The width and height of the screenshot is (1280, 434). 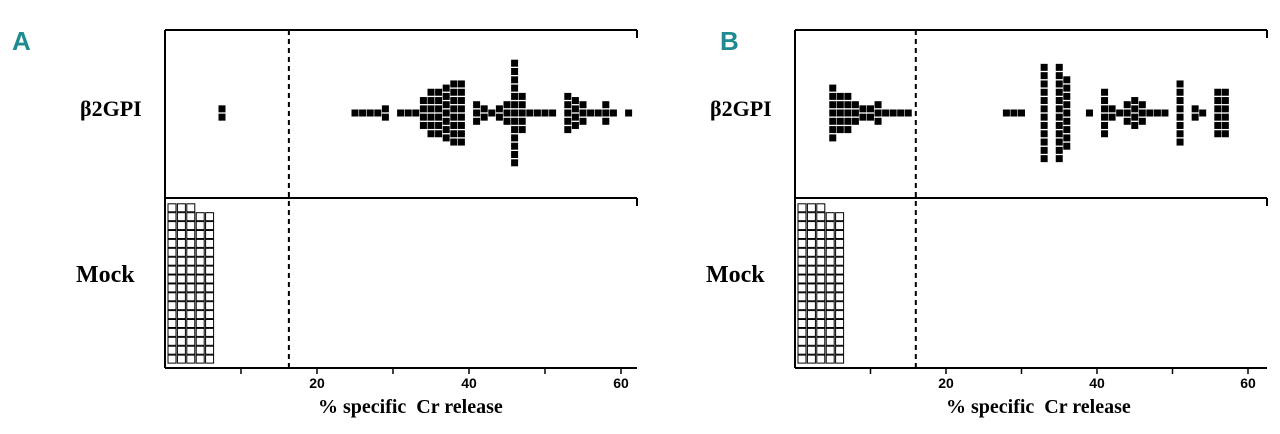 I want to click on x-tick-label: 40, so click(x=1097, y=383).